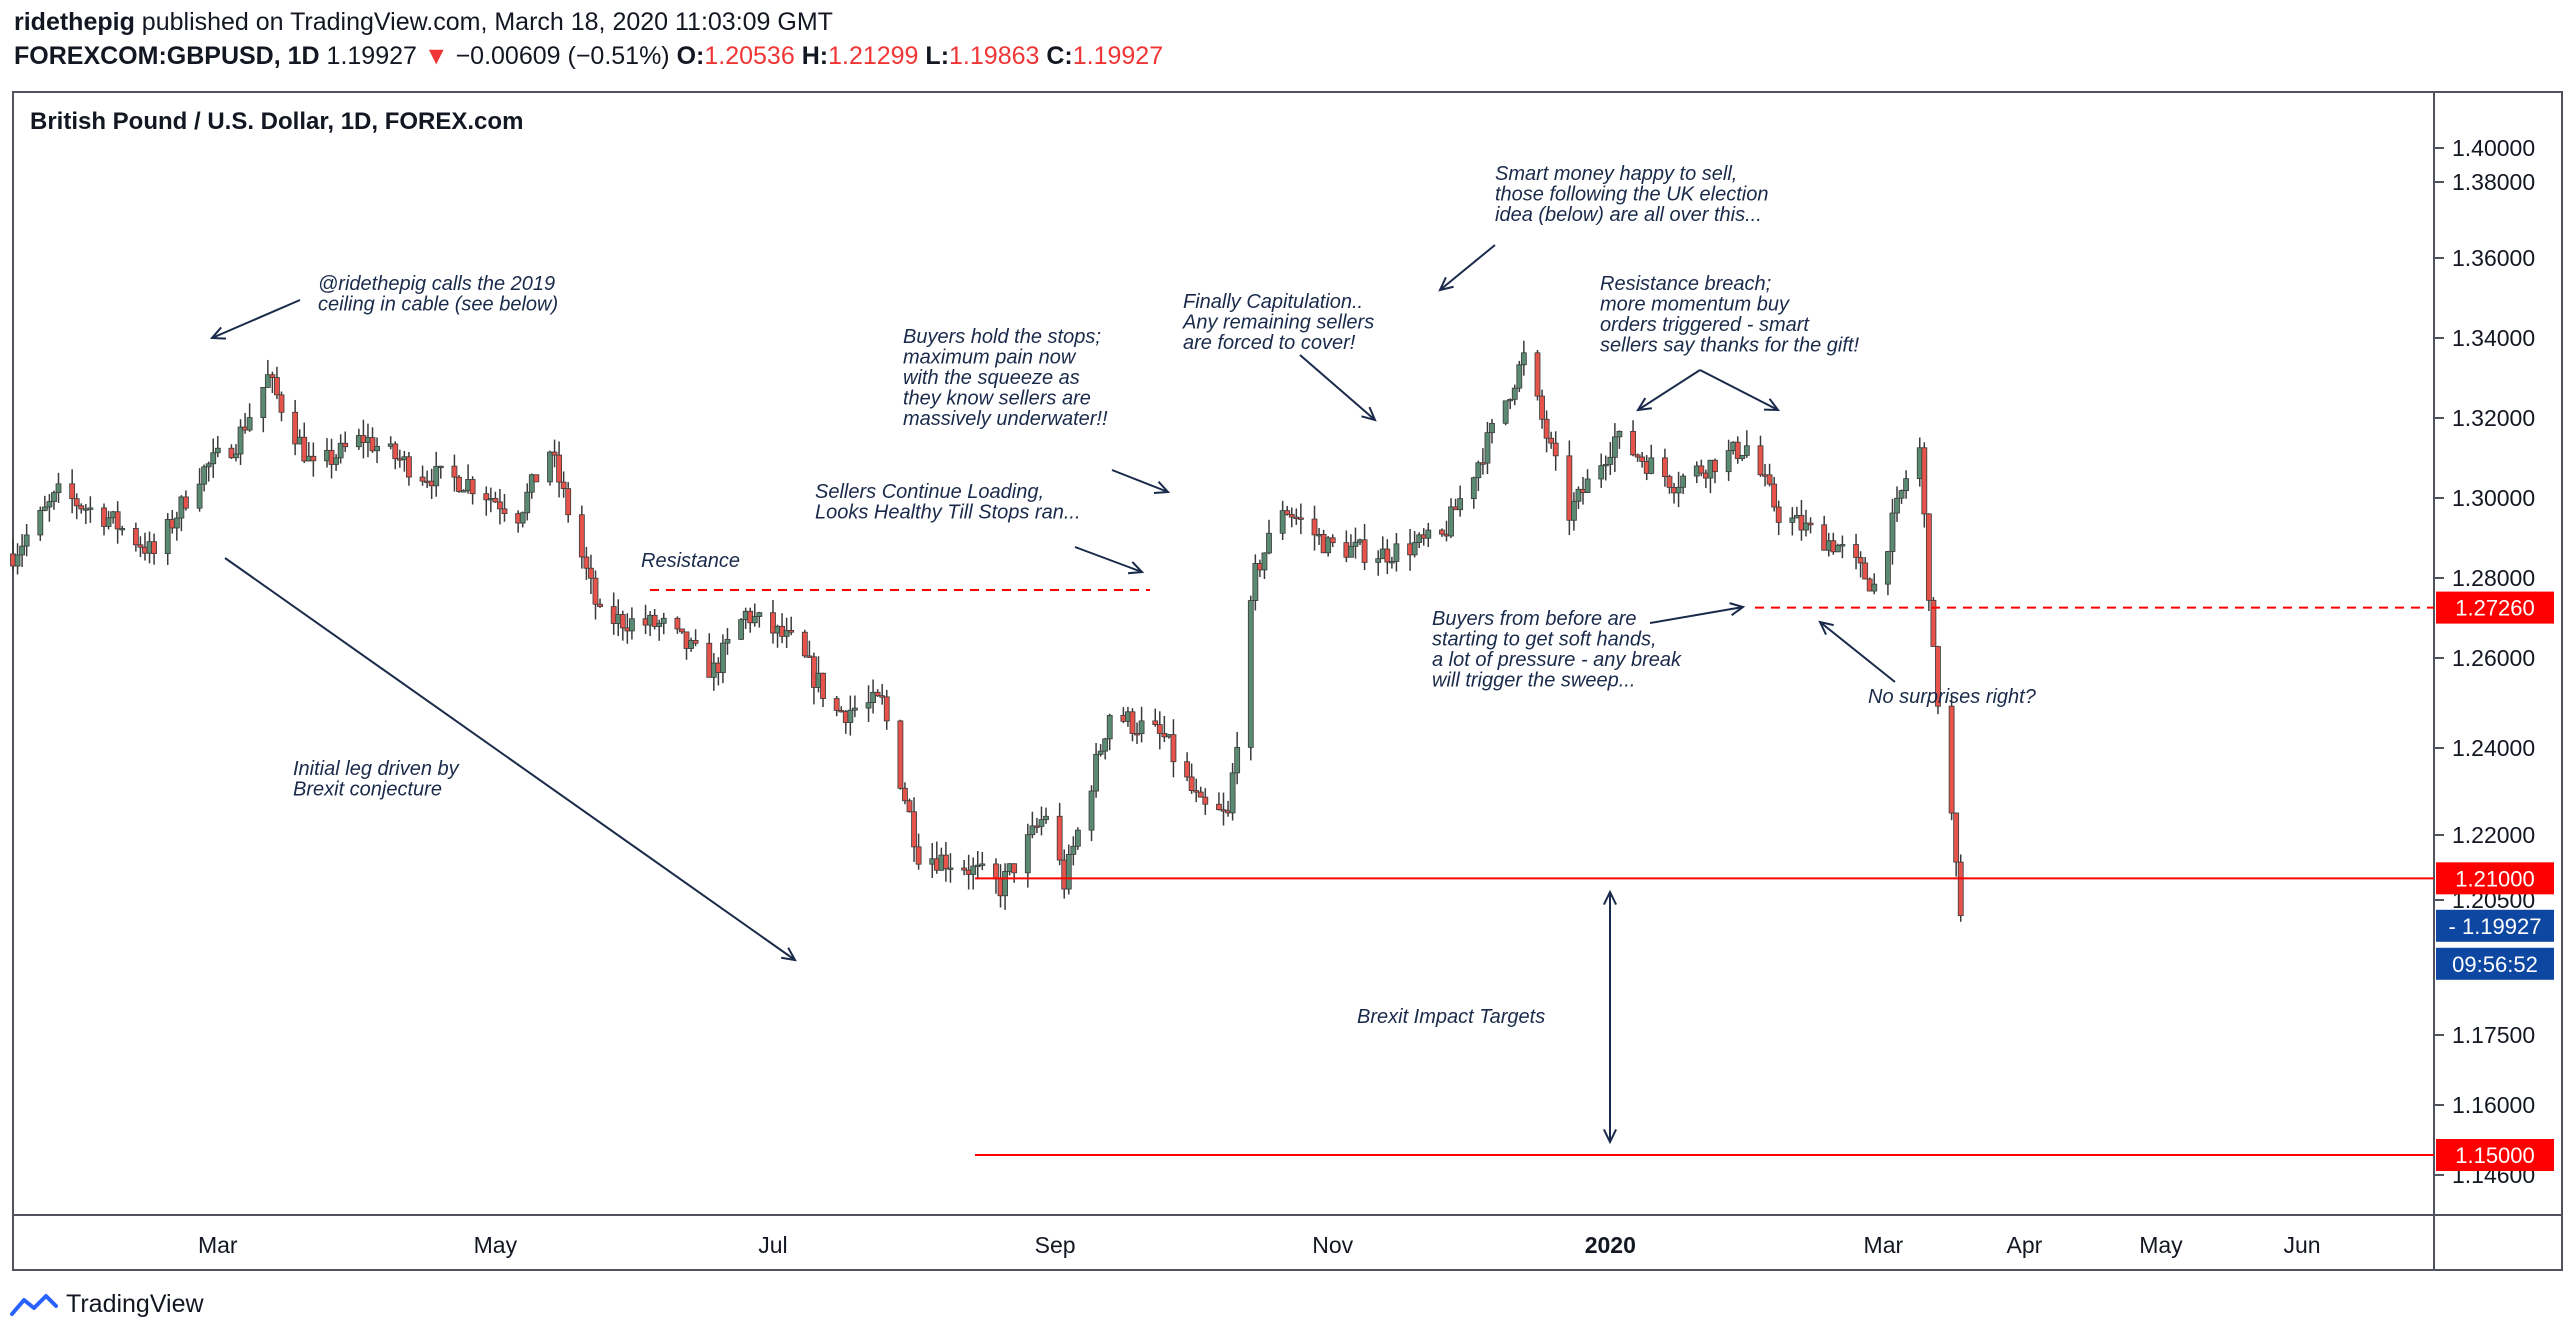  What do you see at coordinates (376, 769) in the screenshot?
I see `annotation-text: Initial leg driven by` at bounding box center [376, 769].